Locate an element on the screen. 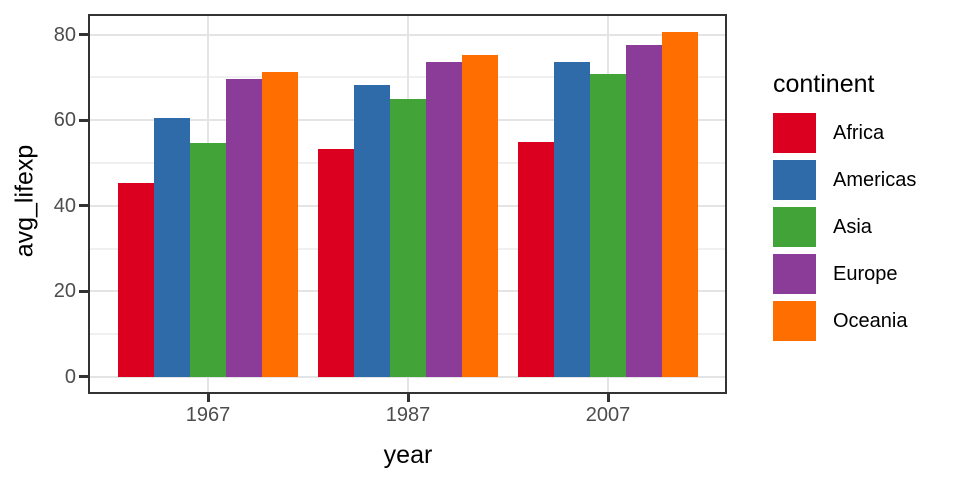 The width and height of the screenshot is (960, 480). bar-oceania-1967 is located at coordinates (280, 224).